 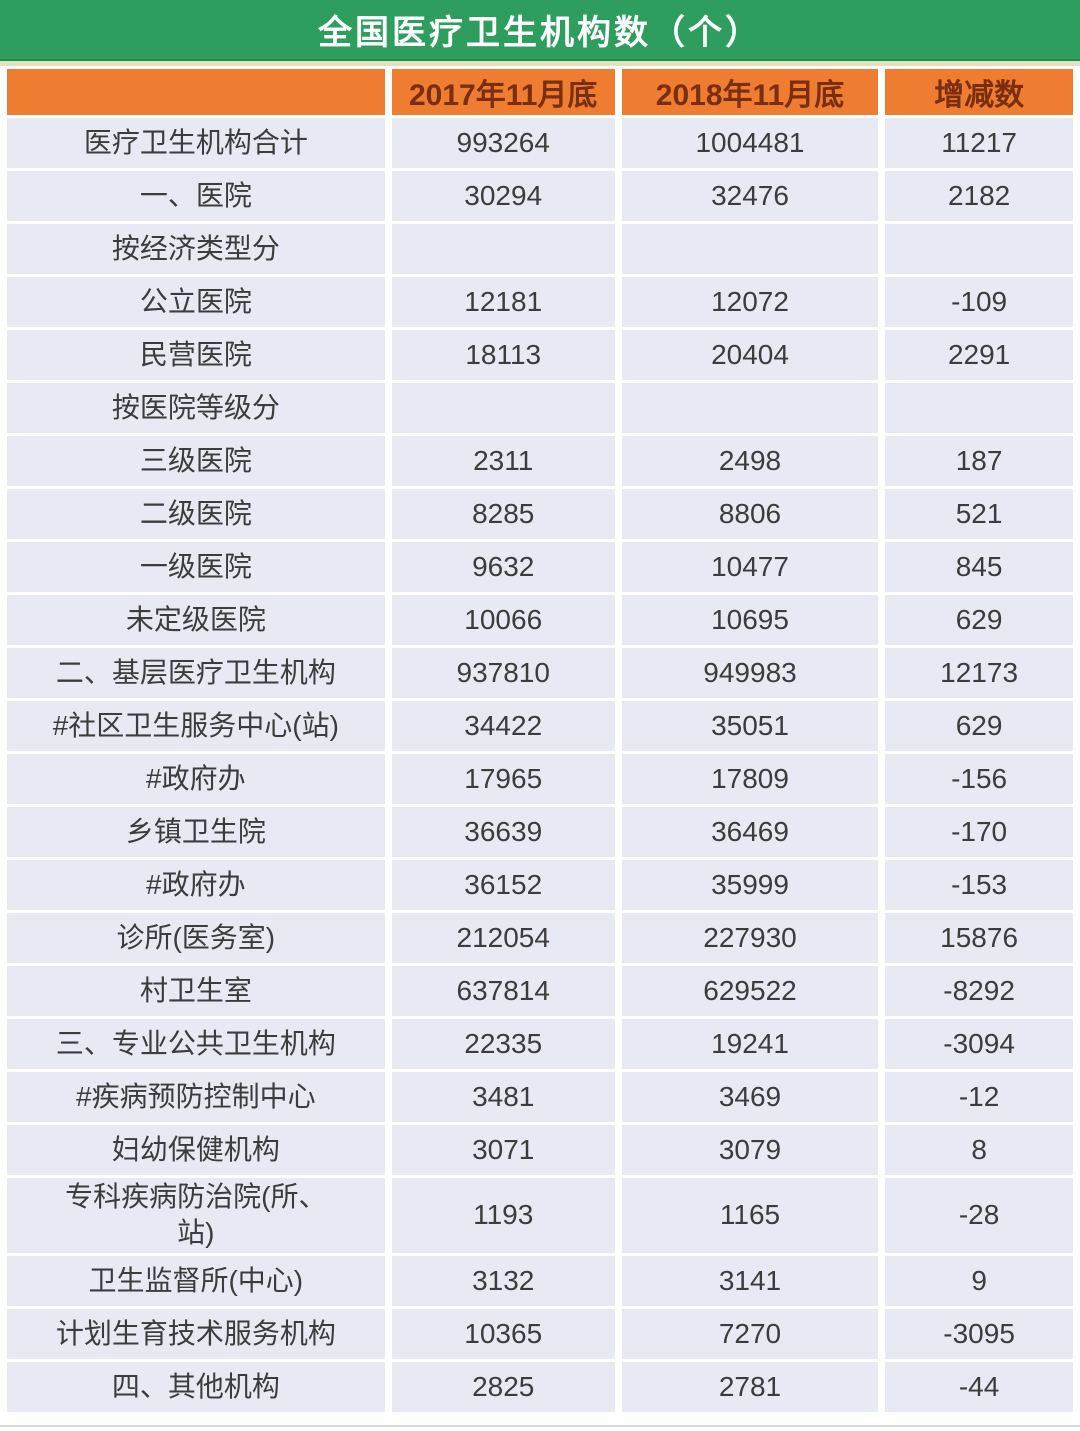 I want to click on value-2017: 18113, so click(x=503, y=355).